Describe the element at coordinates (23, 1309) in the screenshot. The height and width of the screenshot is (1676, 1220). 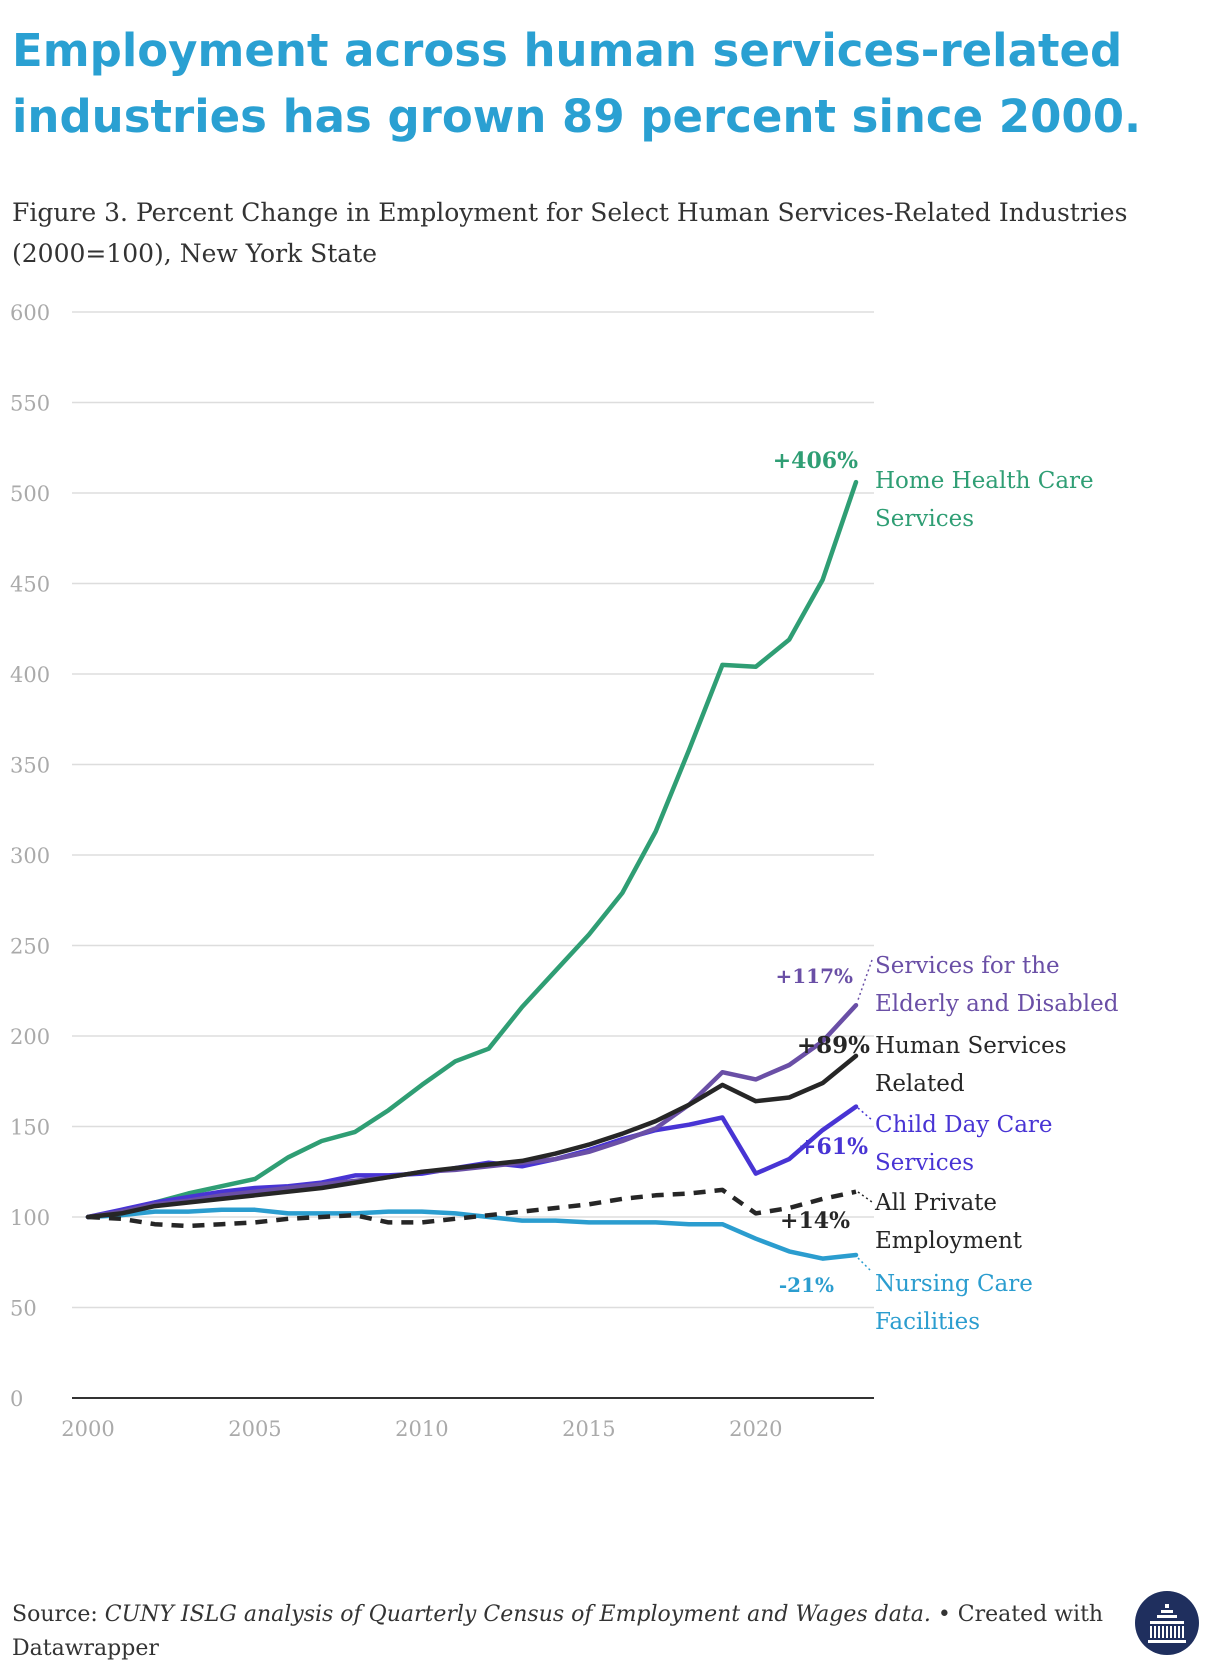
I see `y-tick-label: 50` at that location.